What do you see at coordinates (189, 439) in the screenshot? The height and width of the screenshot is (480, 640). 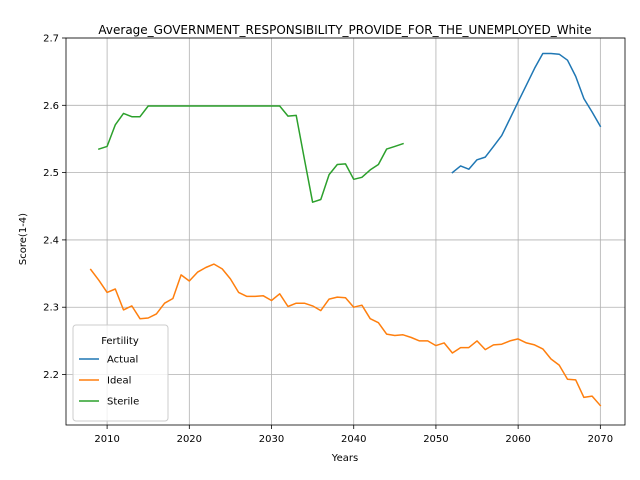 I see `x-tick-label: 2020` at bounding box center [189, 439].